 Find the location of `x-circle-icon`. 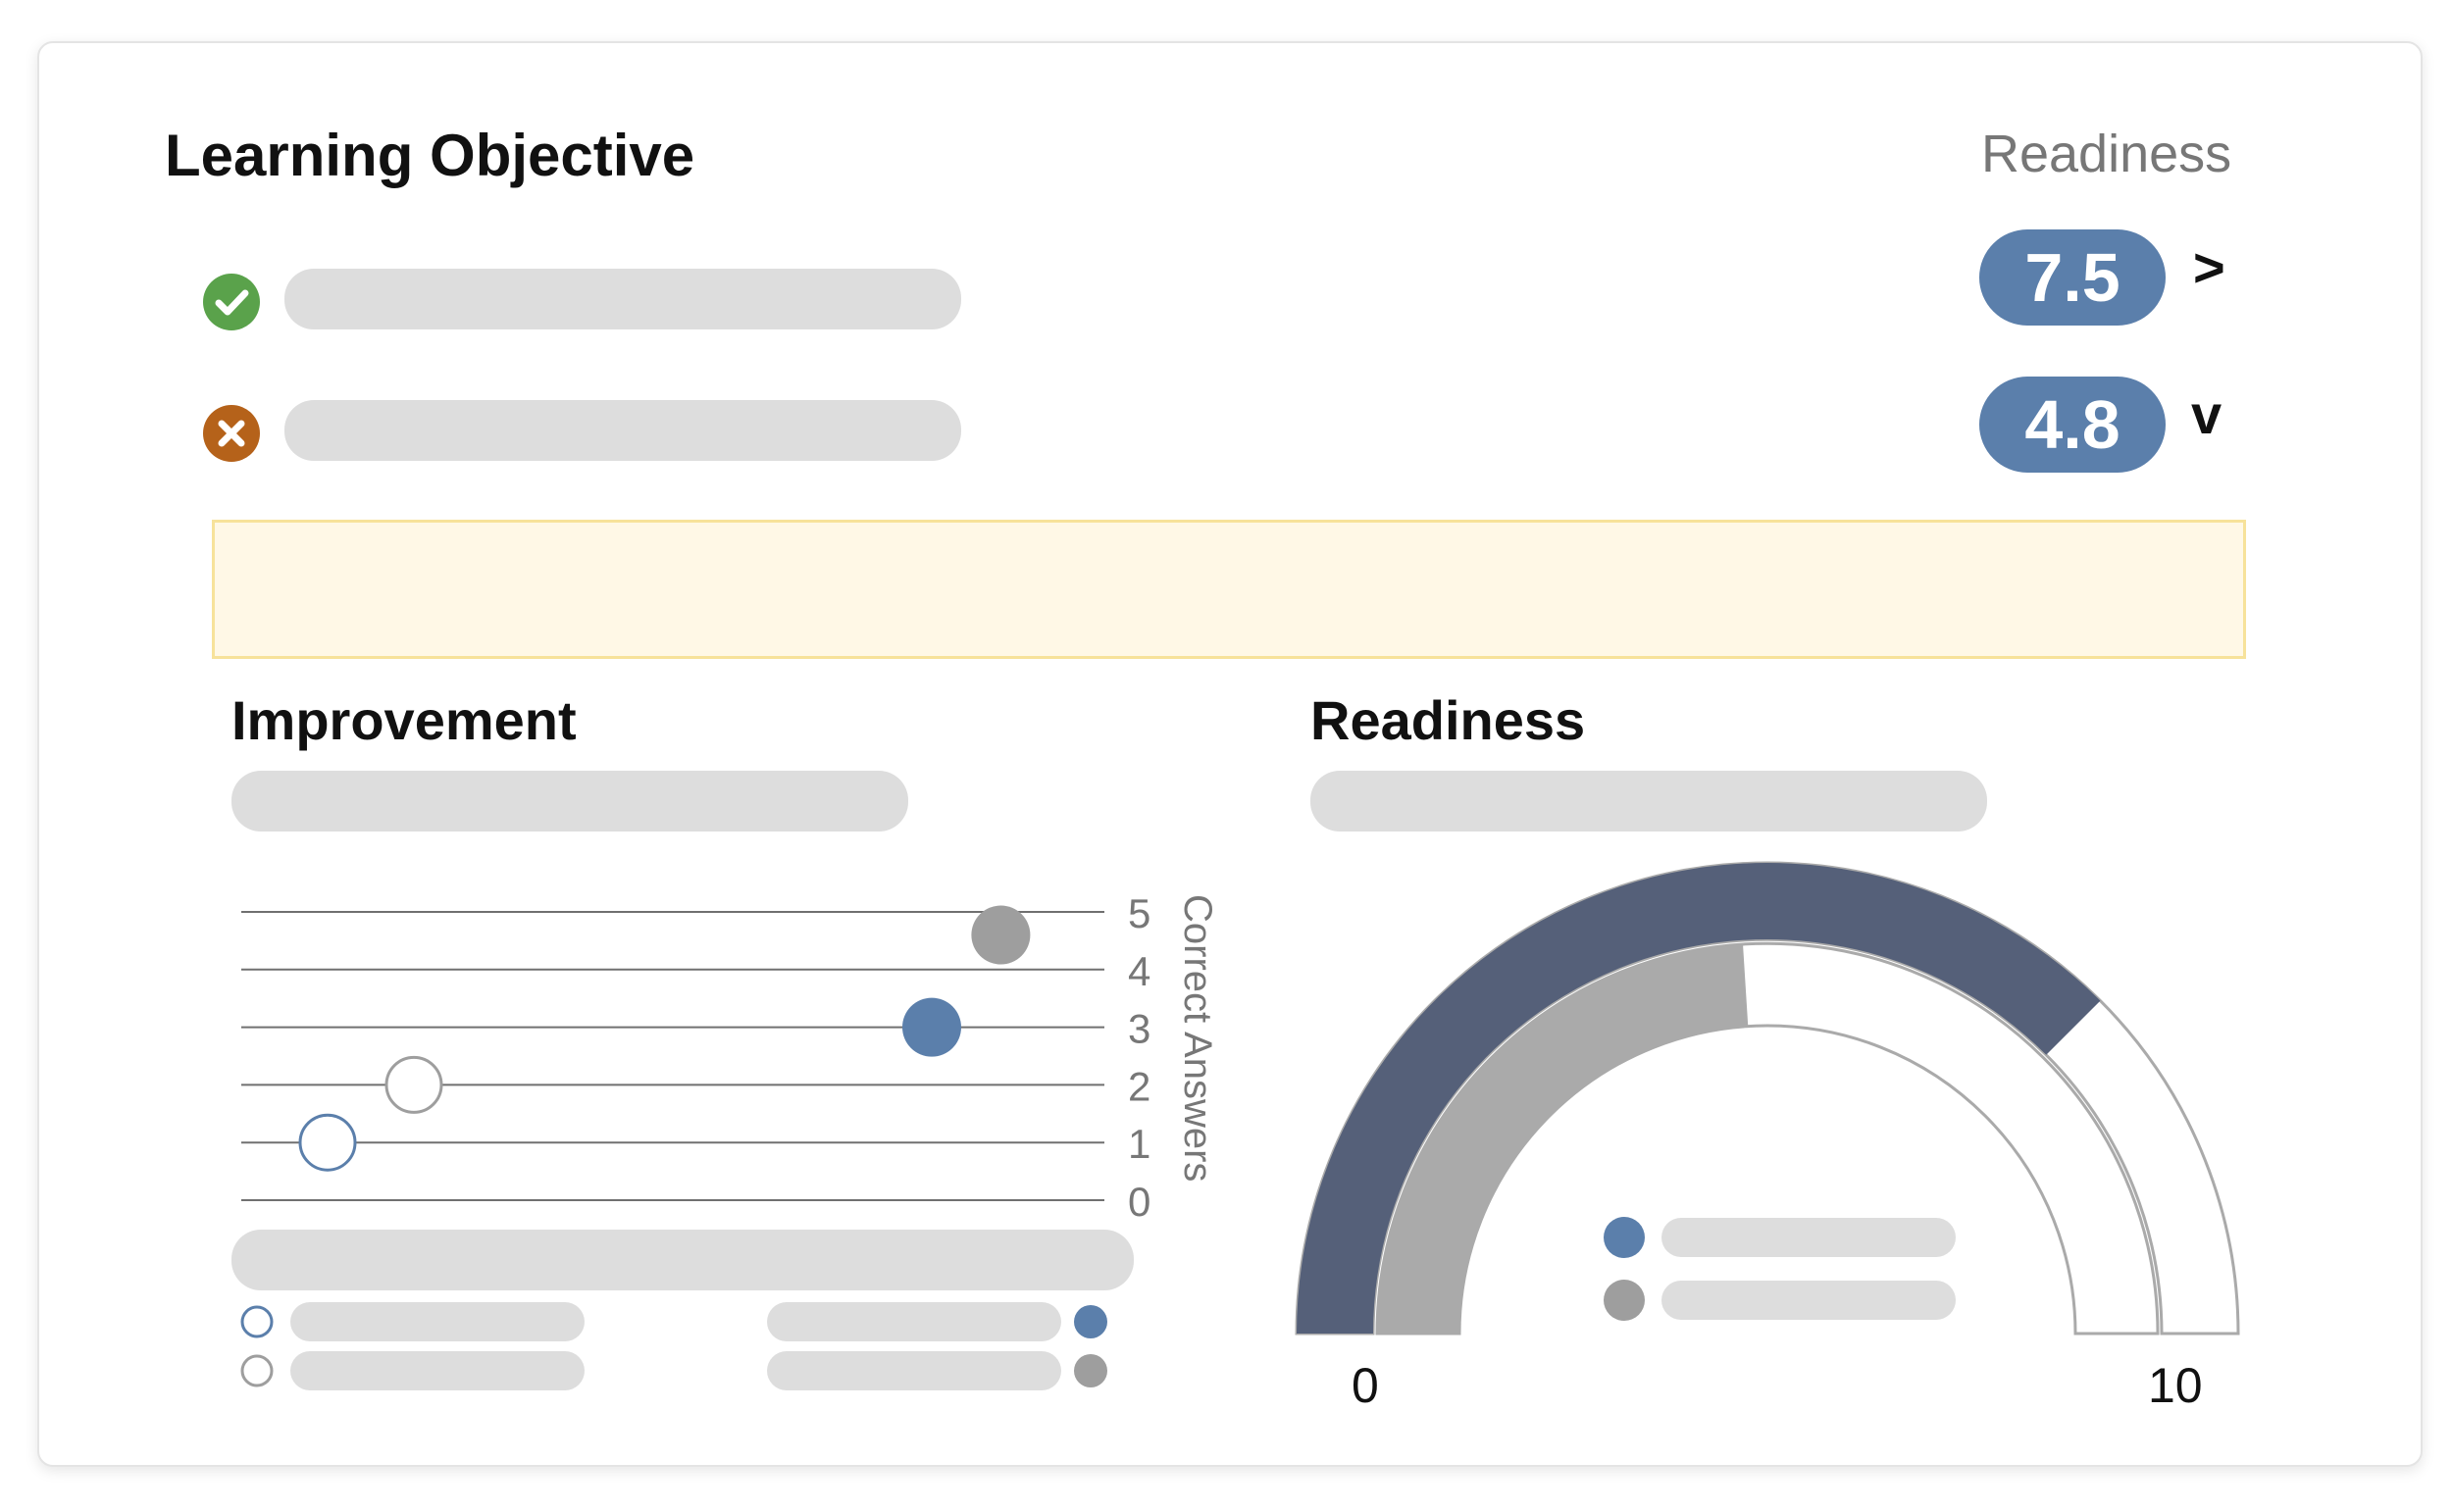

x-circle-icon is located at coordinates (231, 433).